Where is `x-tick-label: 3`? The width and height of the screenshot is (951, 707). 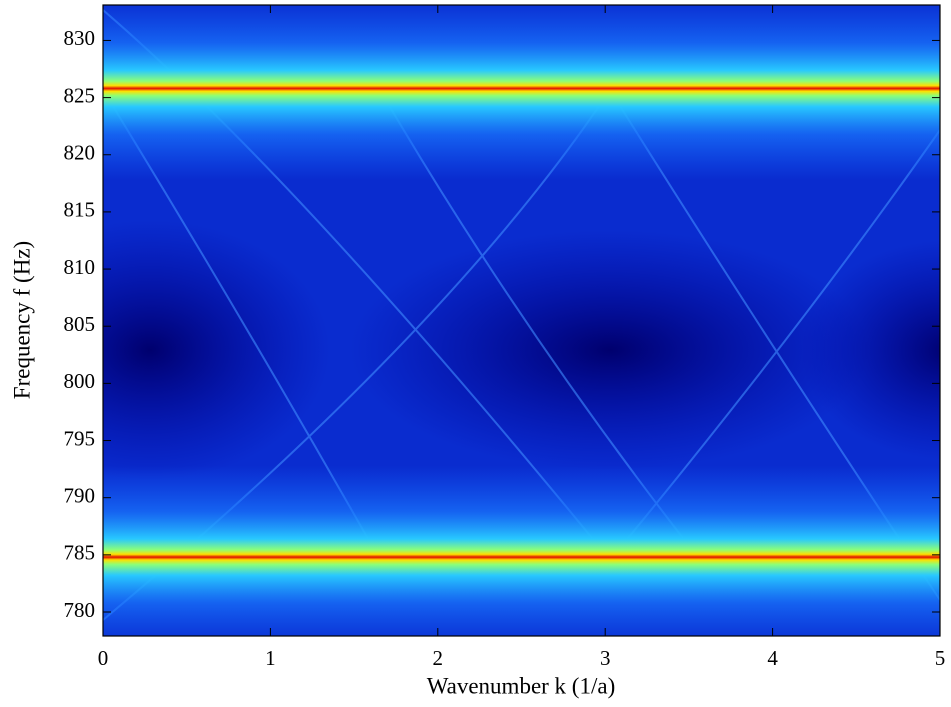
x-tick-label: 3 is located at coordinates (605, 658).